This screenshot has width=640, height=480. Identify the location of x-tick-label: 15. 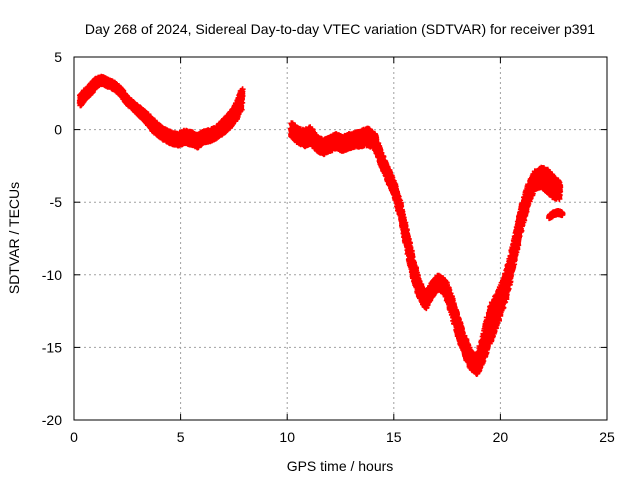
(394, 437).